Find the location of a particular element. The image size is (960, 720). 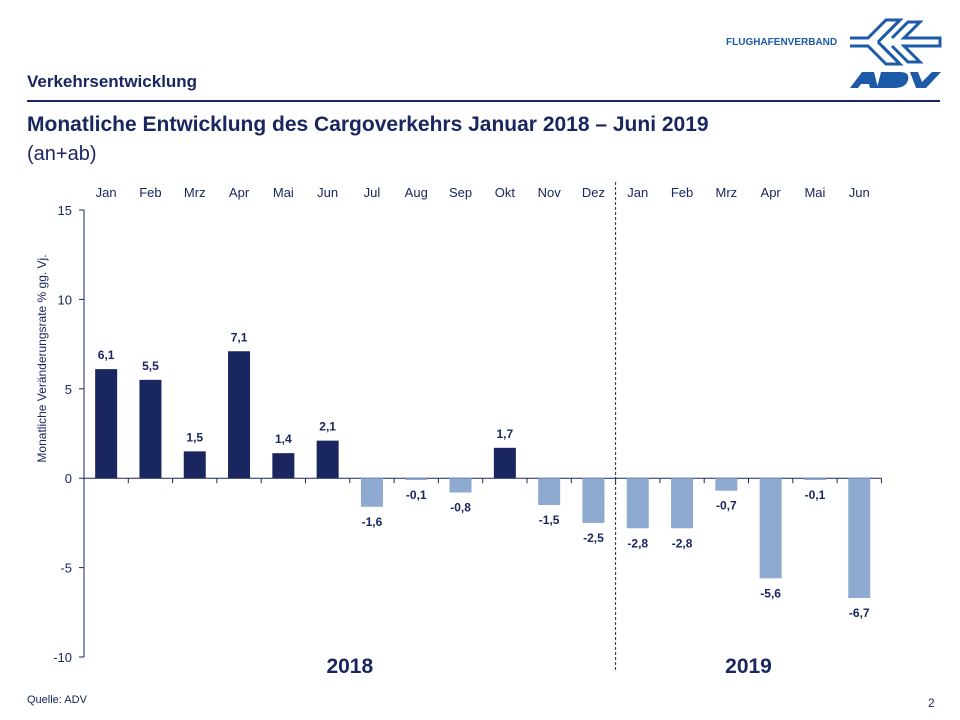

data-label: -1,6 is located at coordinates (372, 522).